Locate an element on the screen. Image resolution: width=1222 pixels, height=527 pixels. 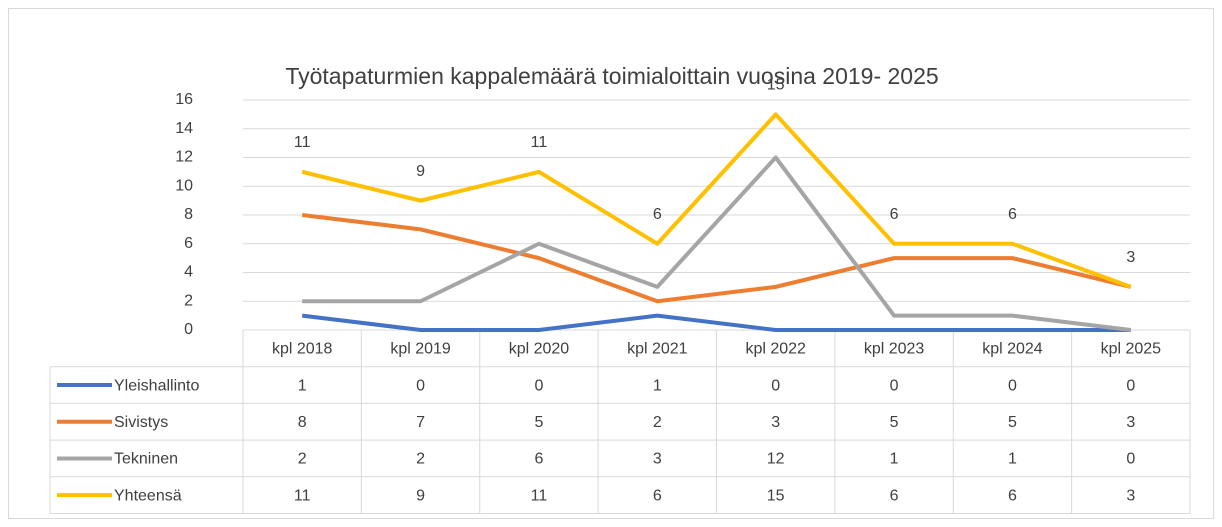
legend-label: Tekninen is located at coordinates (146, 459).